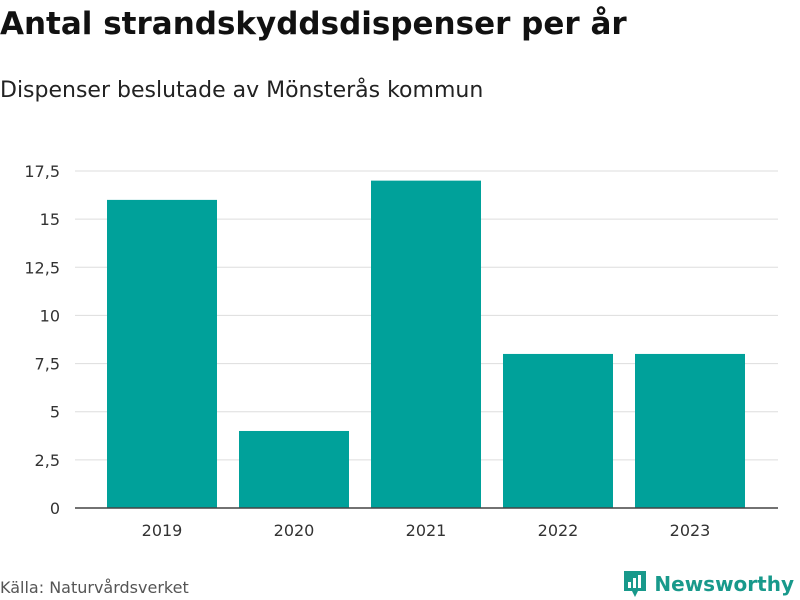 The image size is (800, 600). I want to click on bar-2023, so click(690, 430).